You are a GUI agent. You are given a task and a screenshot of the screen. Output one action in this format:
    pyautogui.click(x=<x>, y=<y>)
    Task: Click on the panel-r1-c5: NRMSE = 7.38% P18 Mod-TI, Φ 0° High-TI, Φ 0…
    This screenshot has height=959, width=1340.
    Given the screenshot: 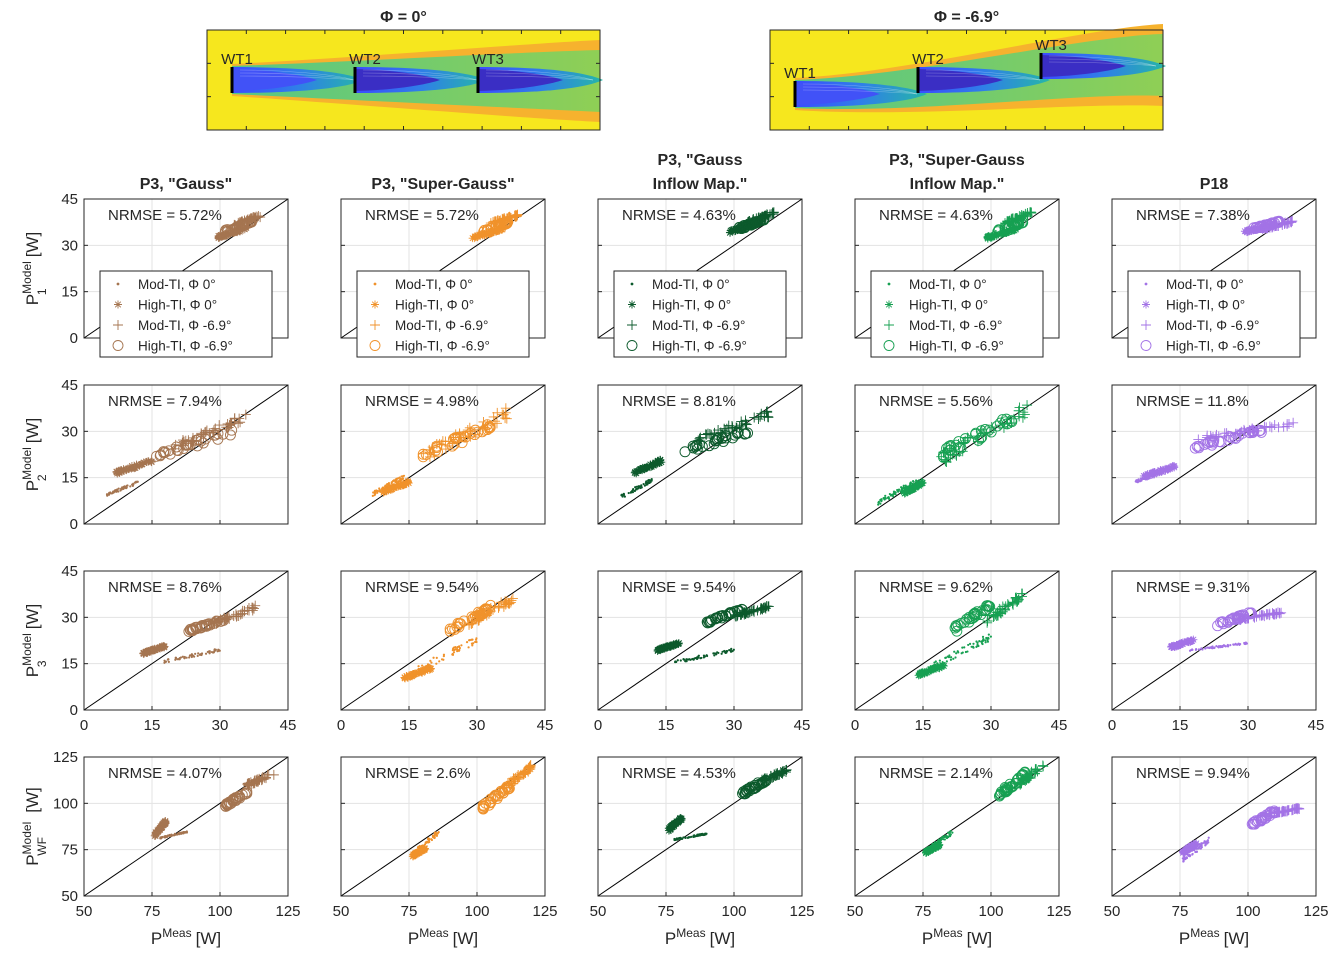 What is the action you would take?
    pyautogui.click(x=1214, y=267)
    